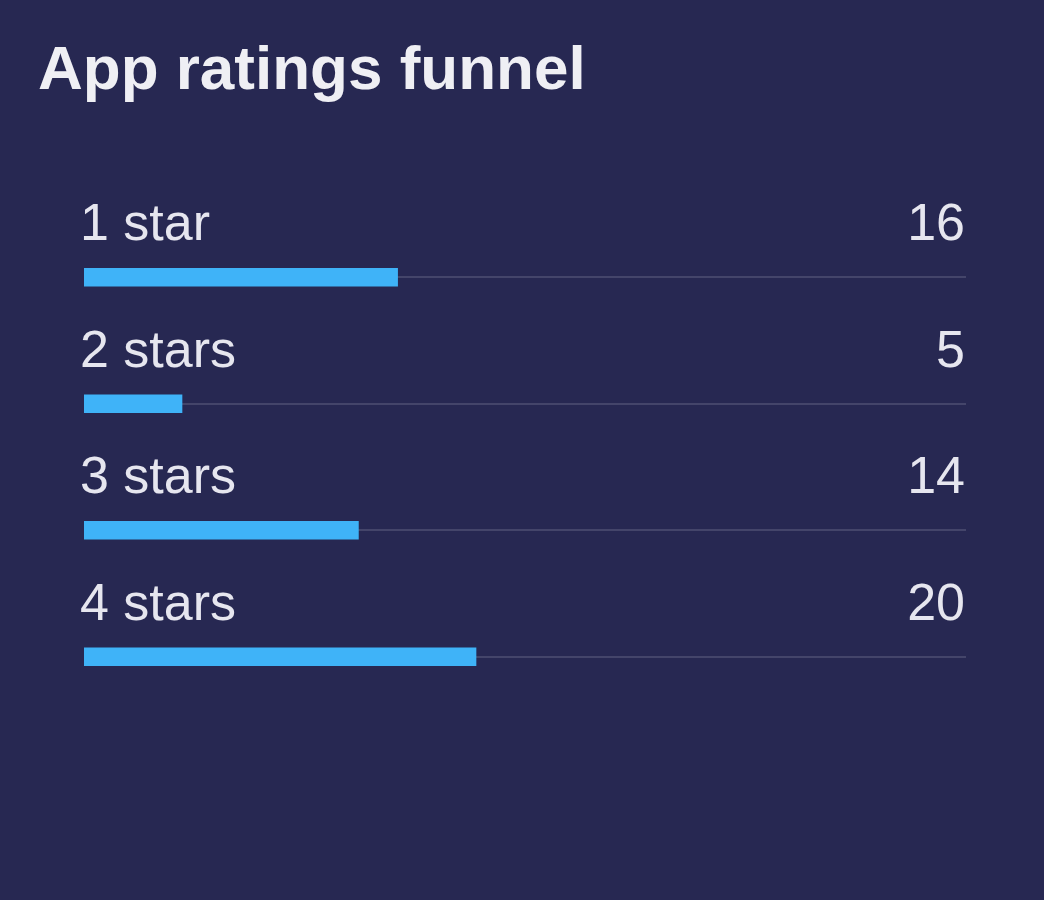 This screenshot has height=900, width=1044. What do you see at coordinates (936, 475) in the screenshot?
I see `data-label: 14` at bounding box center [936, 475].